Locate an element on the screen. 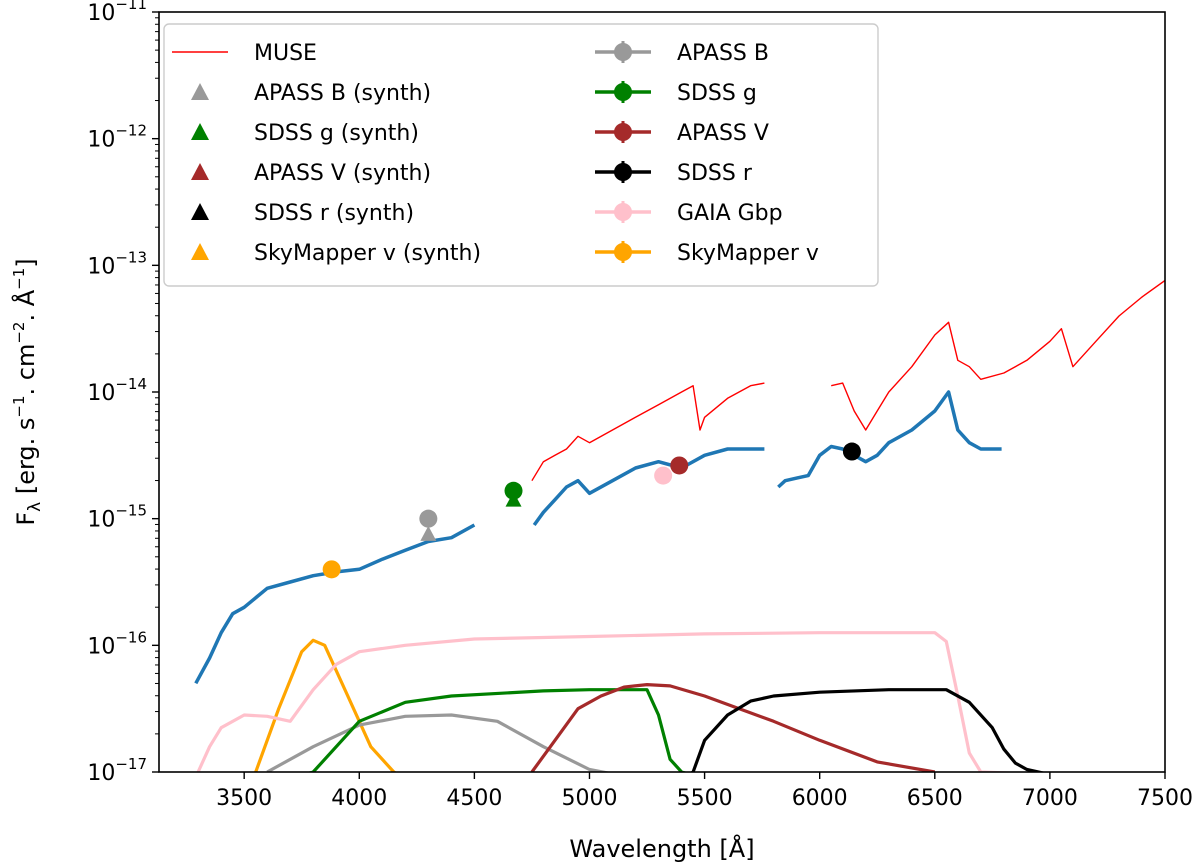 The height and width of the screenshot is (865, 1200). x-tick-label: 5000 is located at coordinates (589, 798).